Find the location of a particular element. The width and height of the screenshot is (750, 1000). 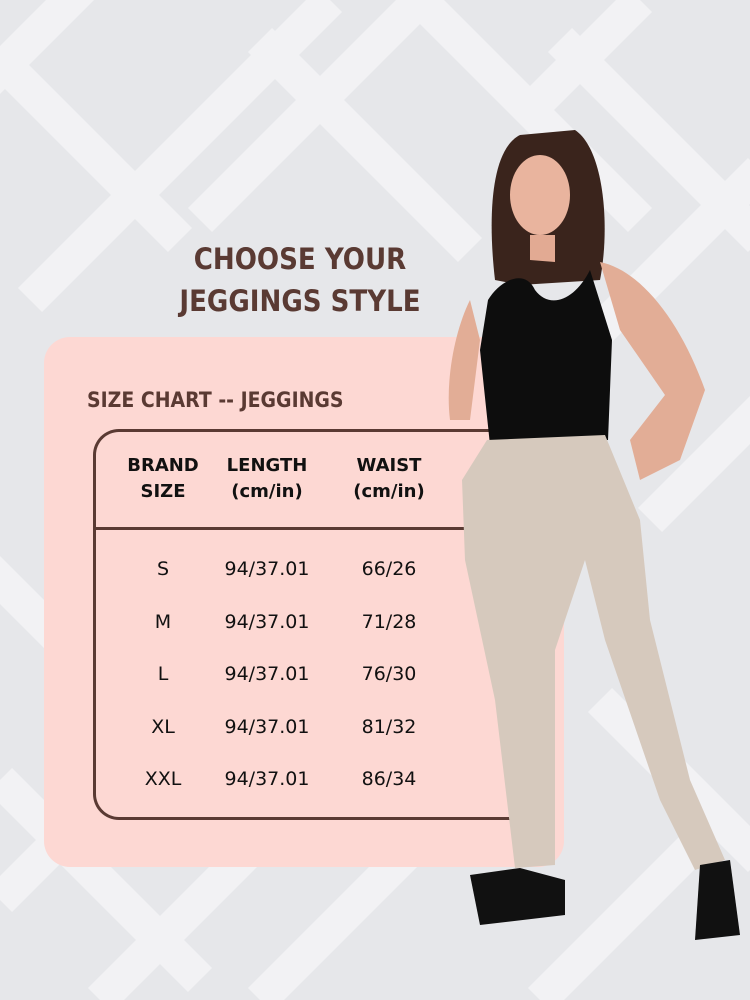

cell-waist: 86/34 is located at coordinates (389, 779).